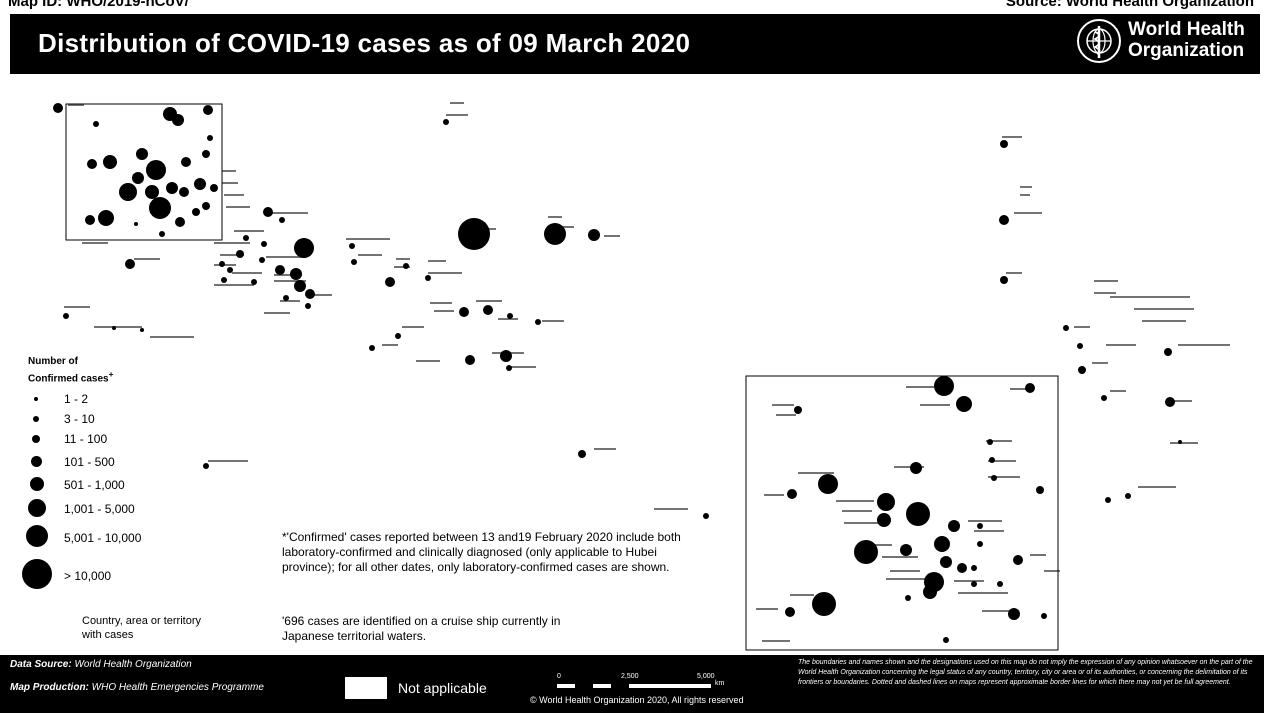 The image size is (1264, 713). I want to click on scale-label-mid: 2,500, so click(630, 676).